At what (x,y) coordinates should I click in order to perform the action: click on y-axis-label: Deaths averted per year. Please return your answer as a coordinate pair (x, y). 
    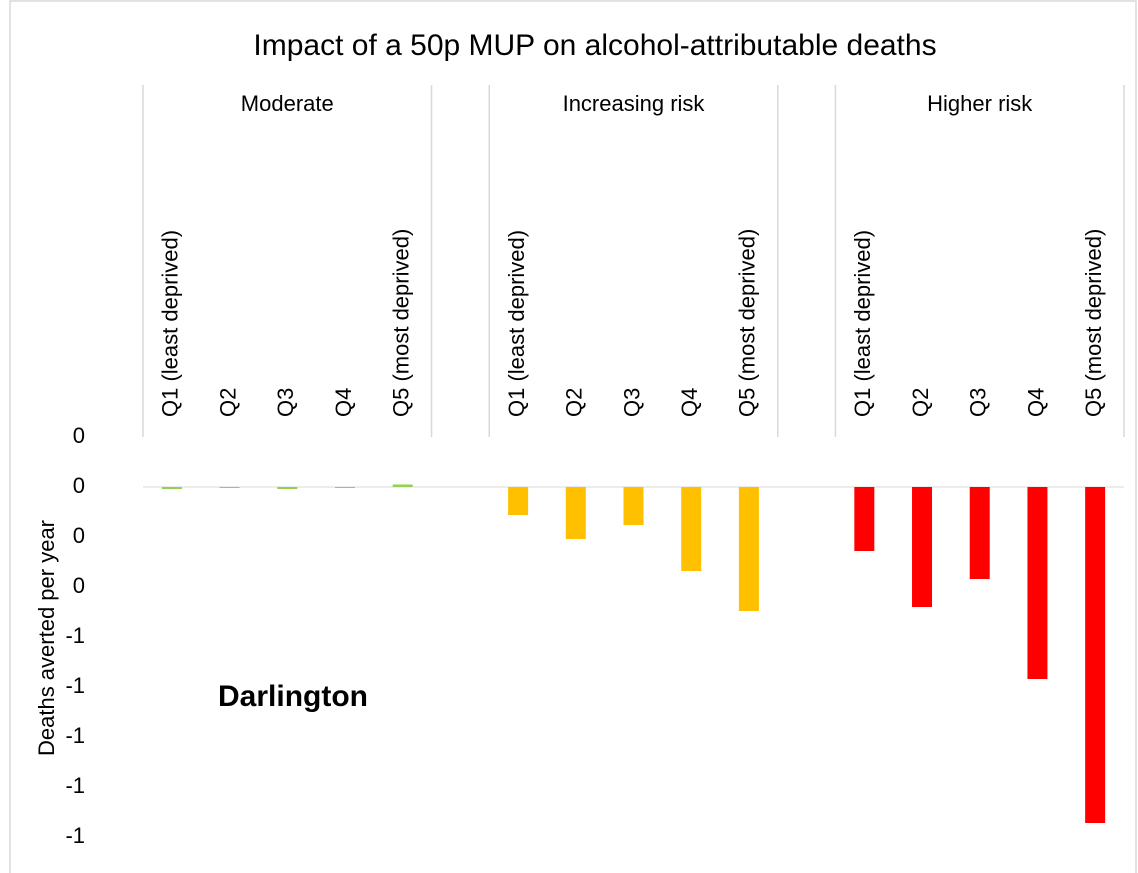
    Looking at the image, I should click on (46, 638).